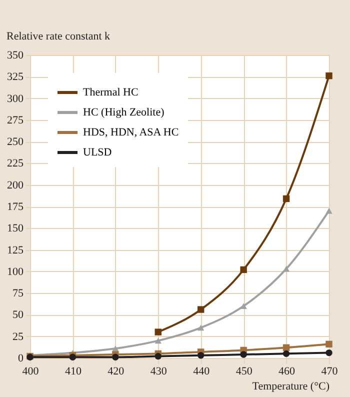 This screenshot has width=350, height=397. I want to click on y-tick-label: 225, so click(15, 164).